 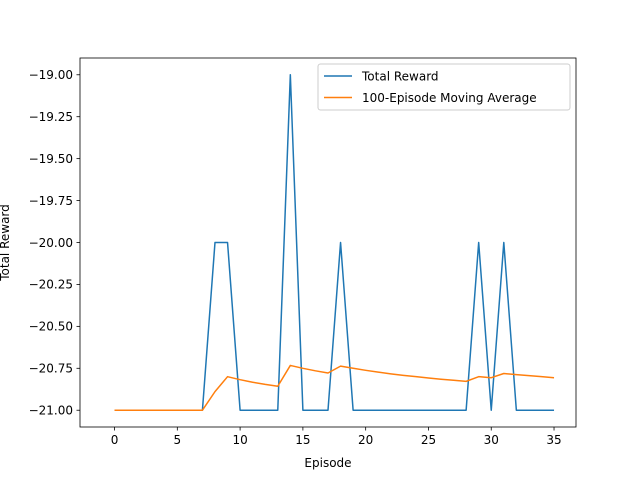 I want to click on x-tick-label: 25, so click(x=428, y=440).